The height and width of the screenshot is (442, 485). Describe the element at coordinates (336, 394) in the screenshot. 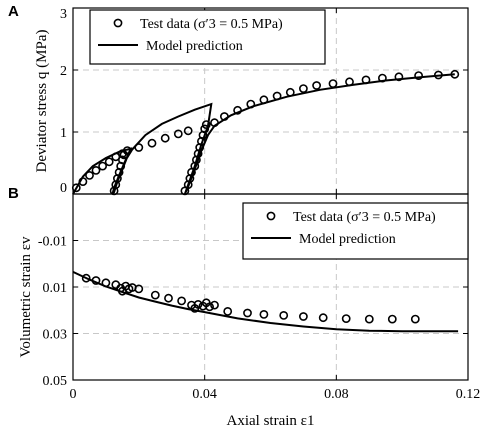

I see `x-tick-label: 0.08` at that location.